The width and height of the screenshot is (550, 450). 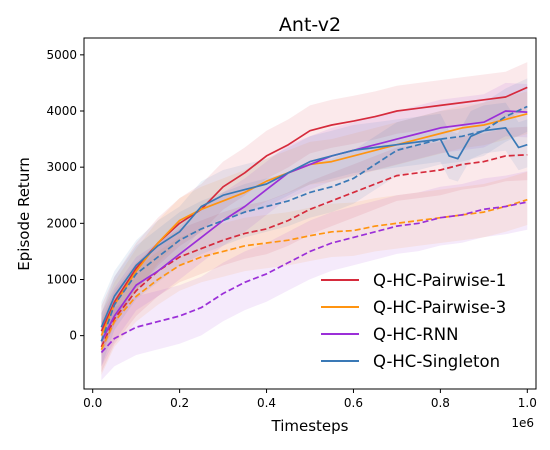 What do you see at coordinates (310, 25) in the screenshot?
I see `chart-title: Ant-v2` at bounding box center [310, 25].